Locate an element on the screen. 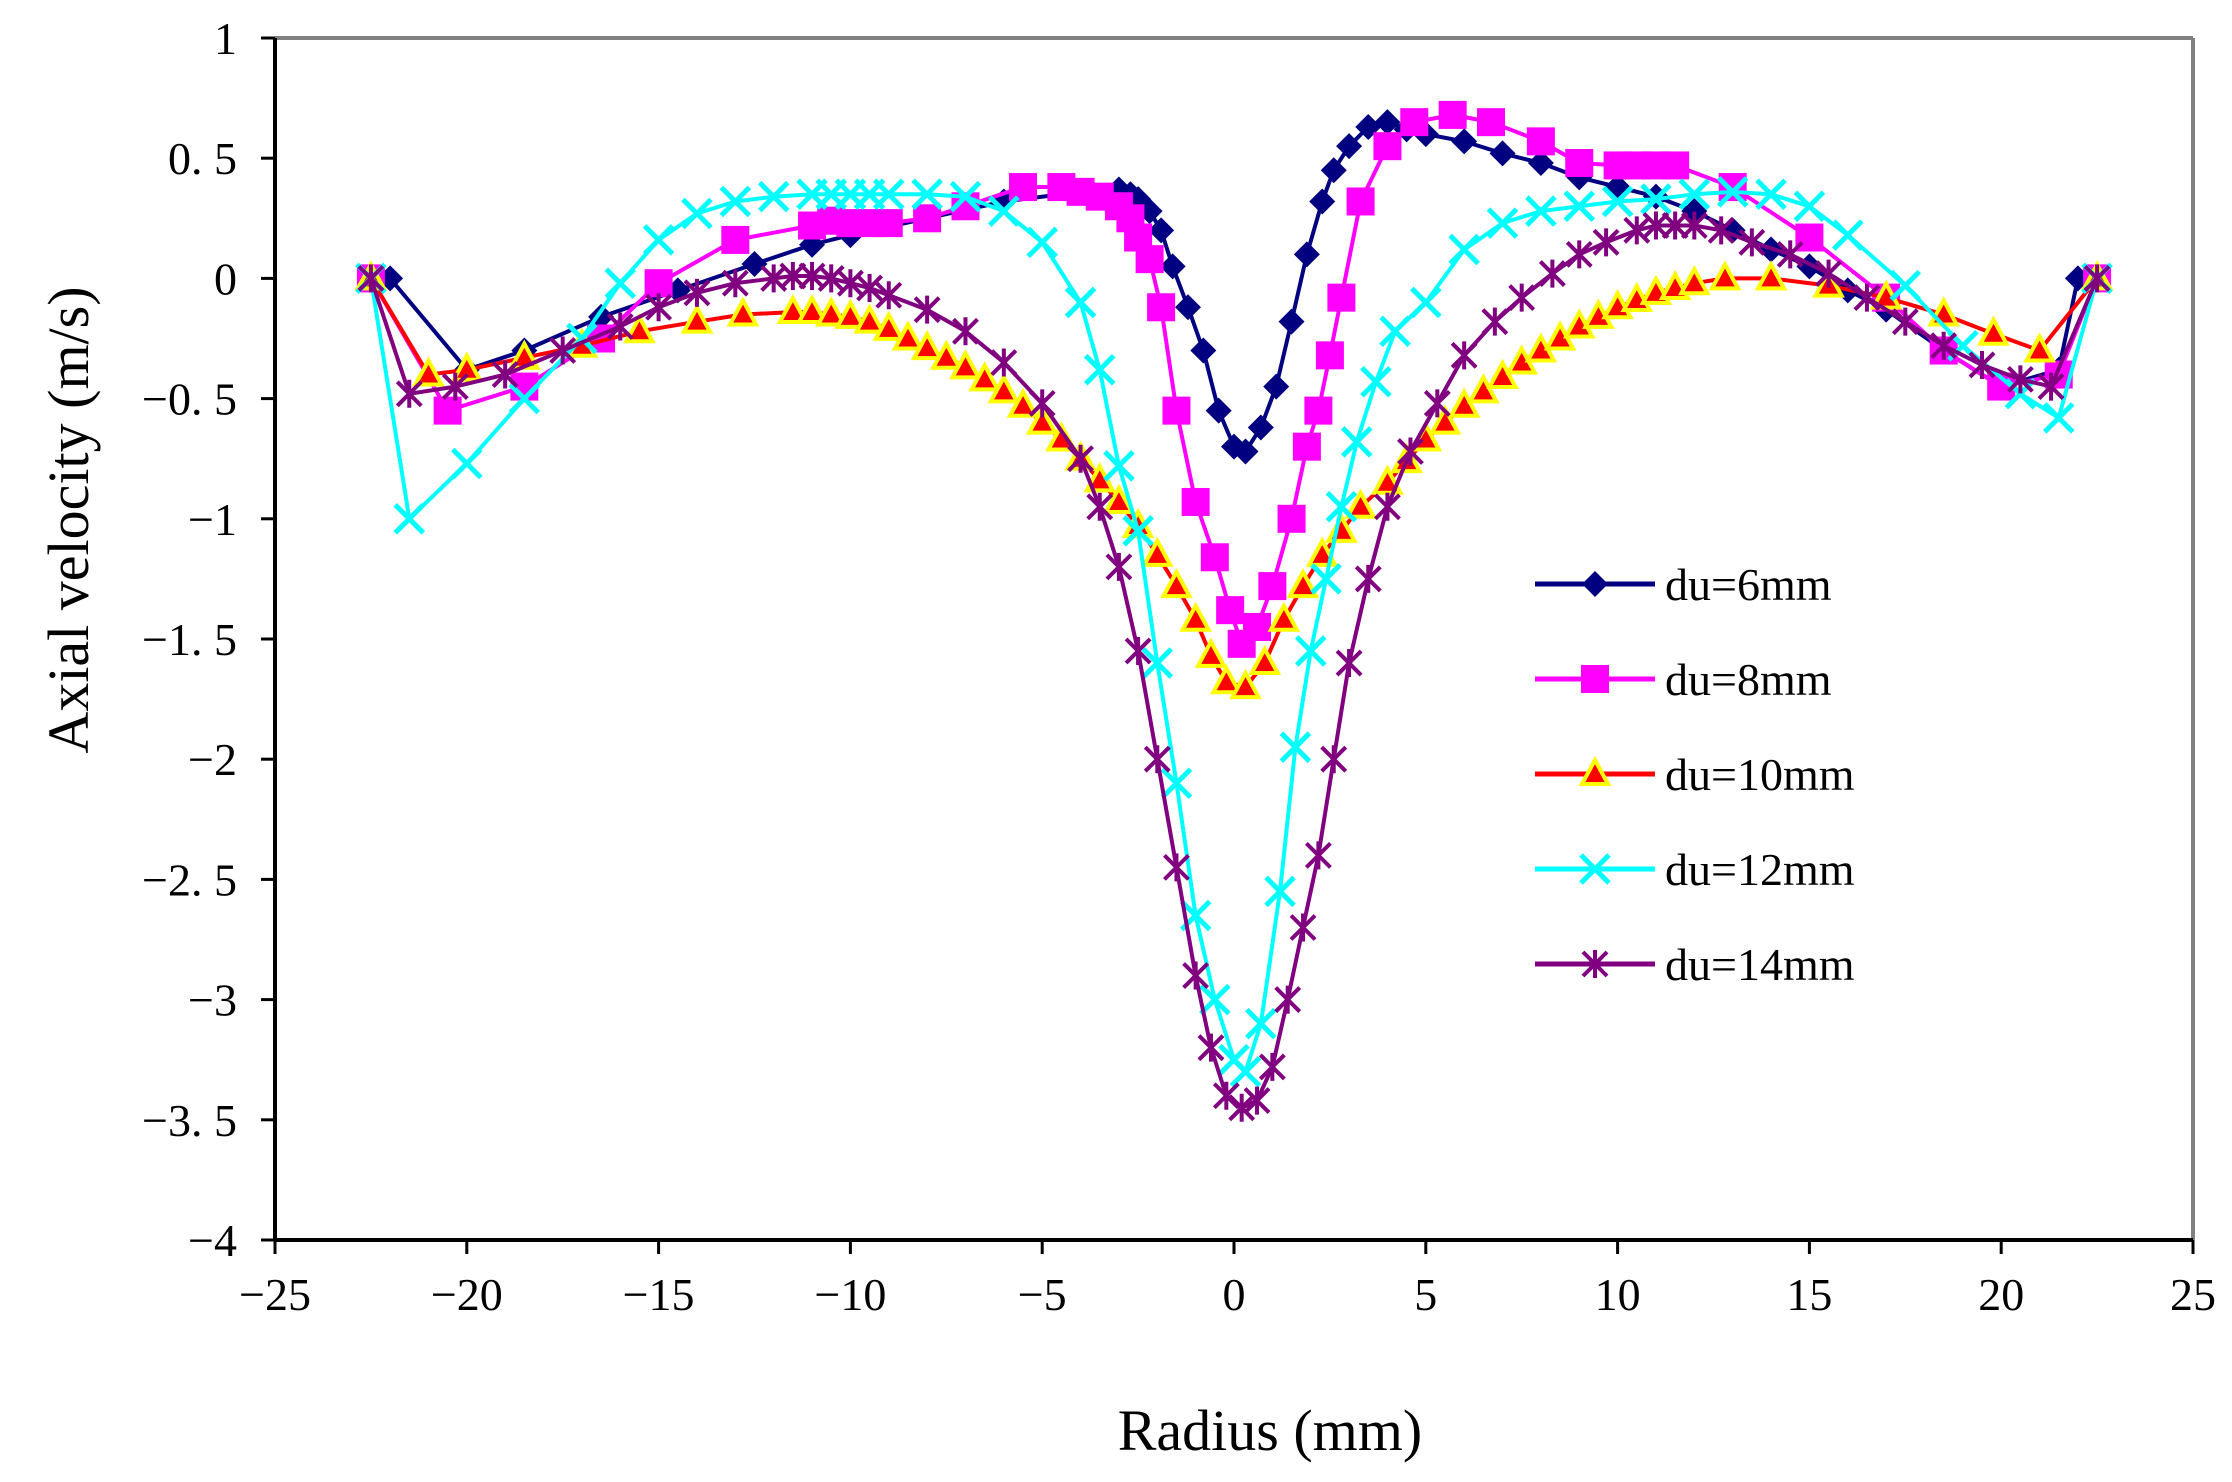  x-tick-label: 0 is located at coordinates (1234, 1294).